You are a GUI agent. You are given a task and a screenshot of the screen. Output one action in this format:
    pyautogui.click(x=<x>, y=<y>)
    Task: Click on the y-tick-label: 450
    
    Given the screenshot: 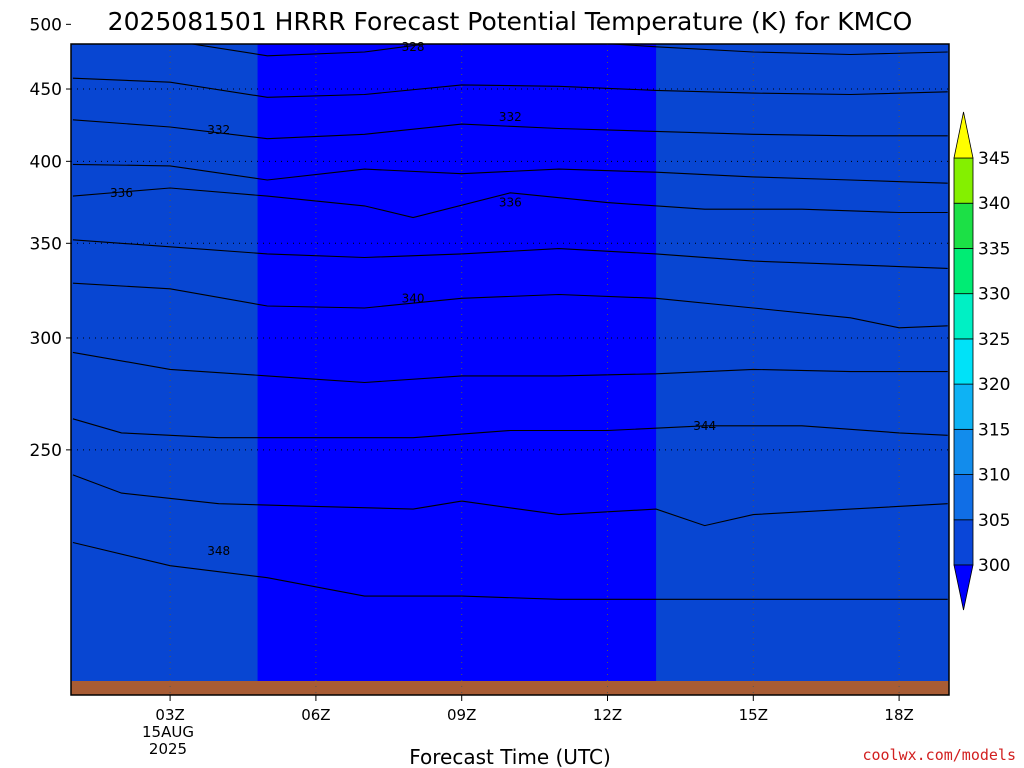 What is the action you would take?
    pyautogui.click(x=46, y=90)
    